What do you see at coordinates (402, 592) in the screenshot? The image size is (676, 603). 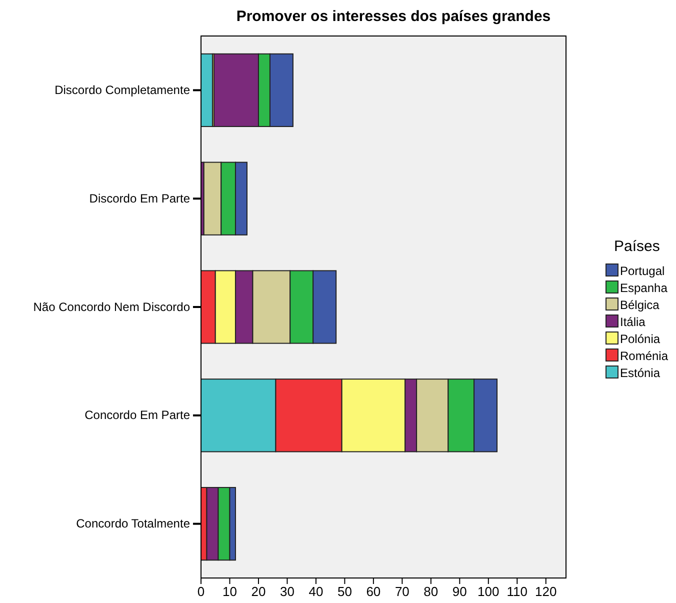 I see `x-tick-label: 70` at bounding box center [402, 592].